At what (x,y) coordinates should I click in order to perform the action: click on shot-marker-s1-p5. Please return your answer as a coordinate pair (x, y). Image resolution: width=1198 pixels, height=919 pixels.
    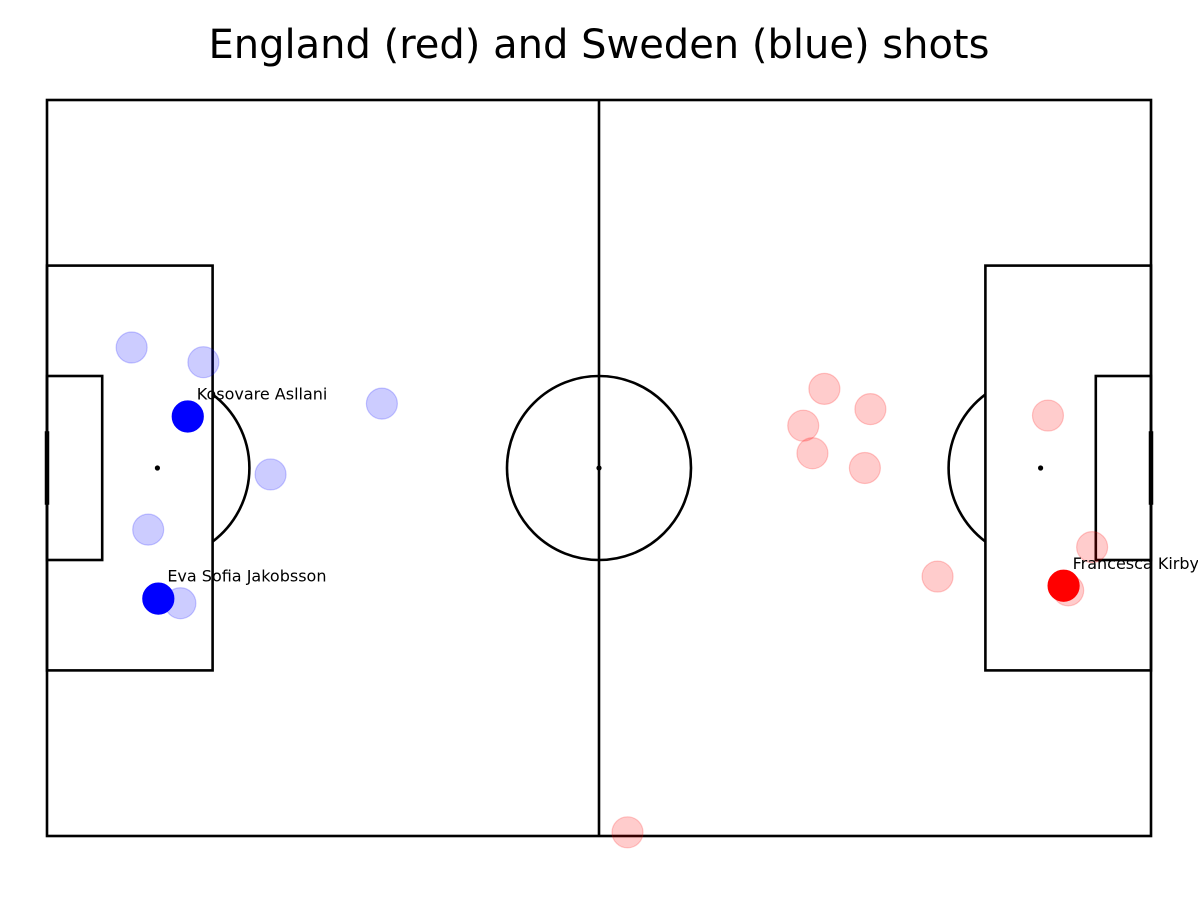
    Looking at the image, I should click on (270, 474).